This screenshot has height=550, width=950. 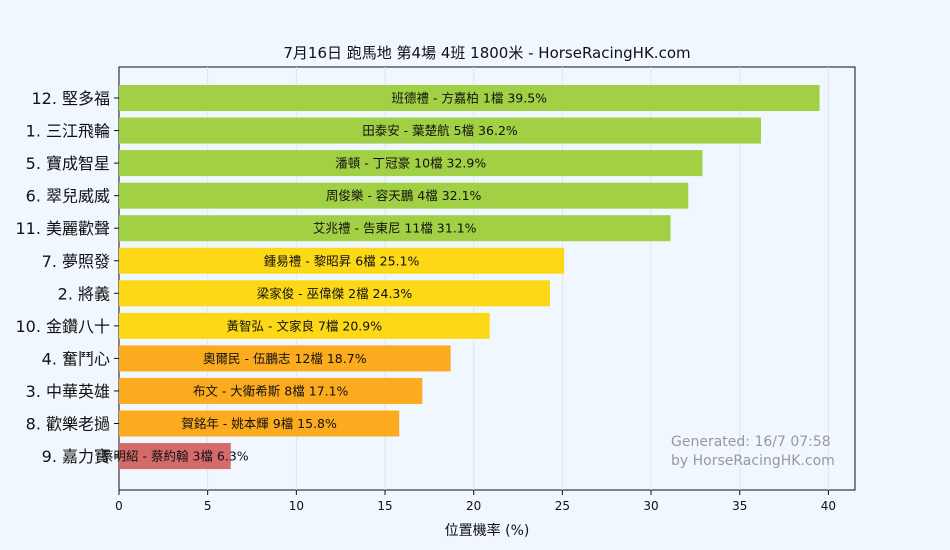 I want to click on bar-data-label: 鍾易禮 - 黎昭昇 6檔 25.1%, so click(x=342, y=260).